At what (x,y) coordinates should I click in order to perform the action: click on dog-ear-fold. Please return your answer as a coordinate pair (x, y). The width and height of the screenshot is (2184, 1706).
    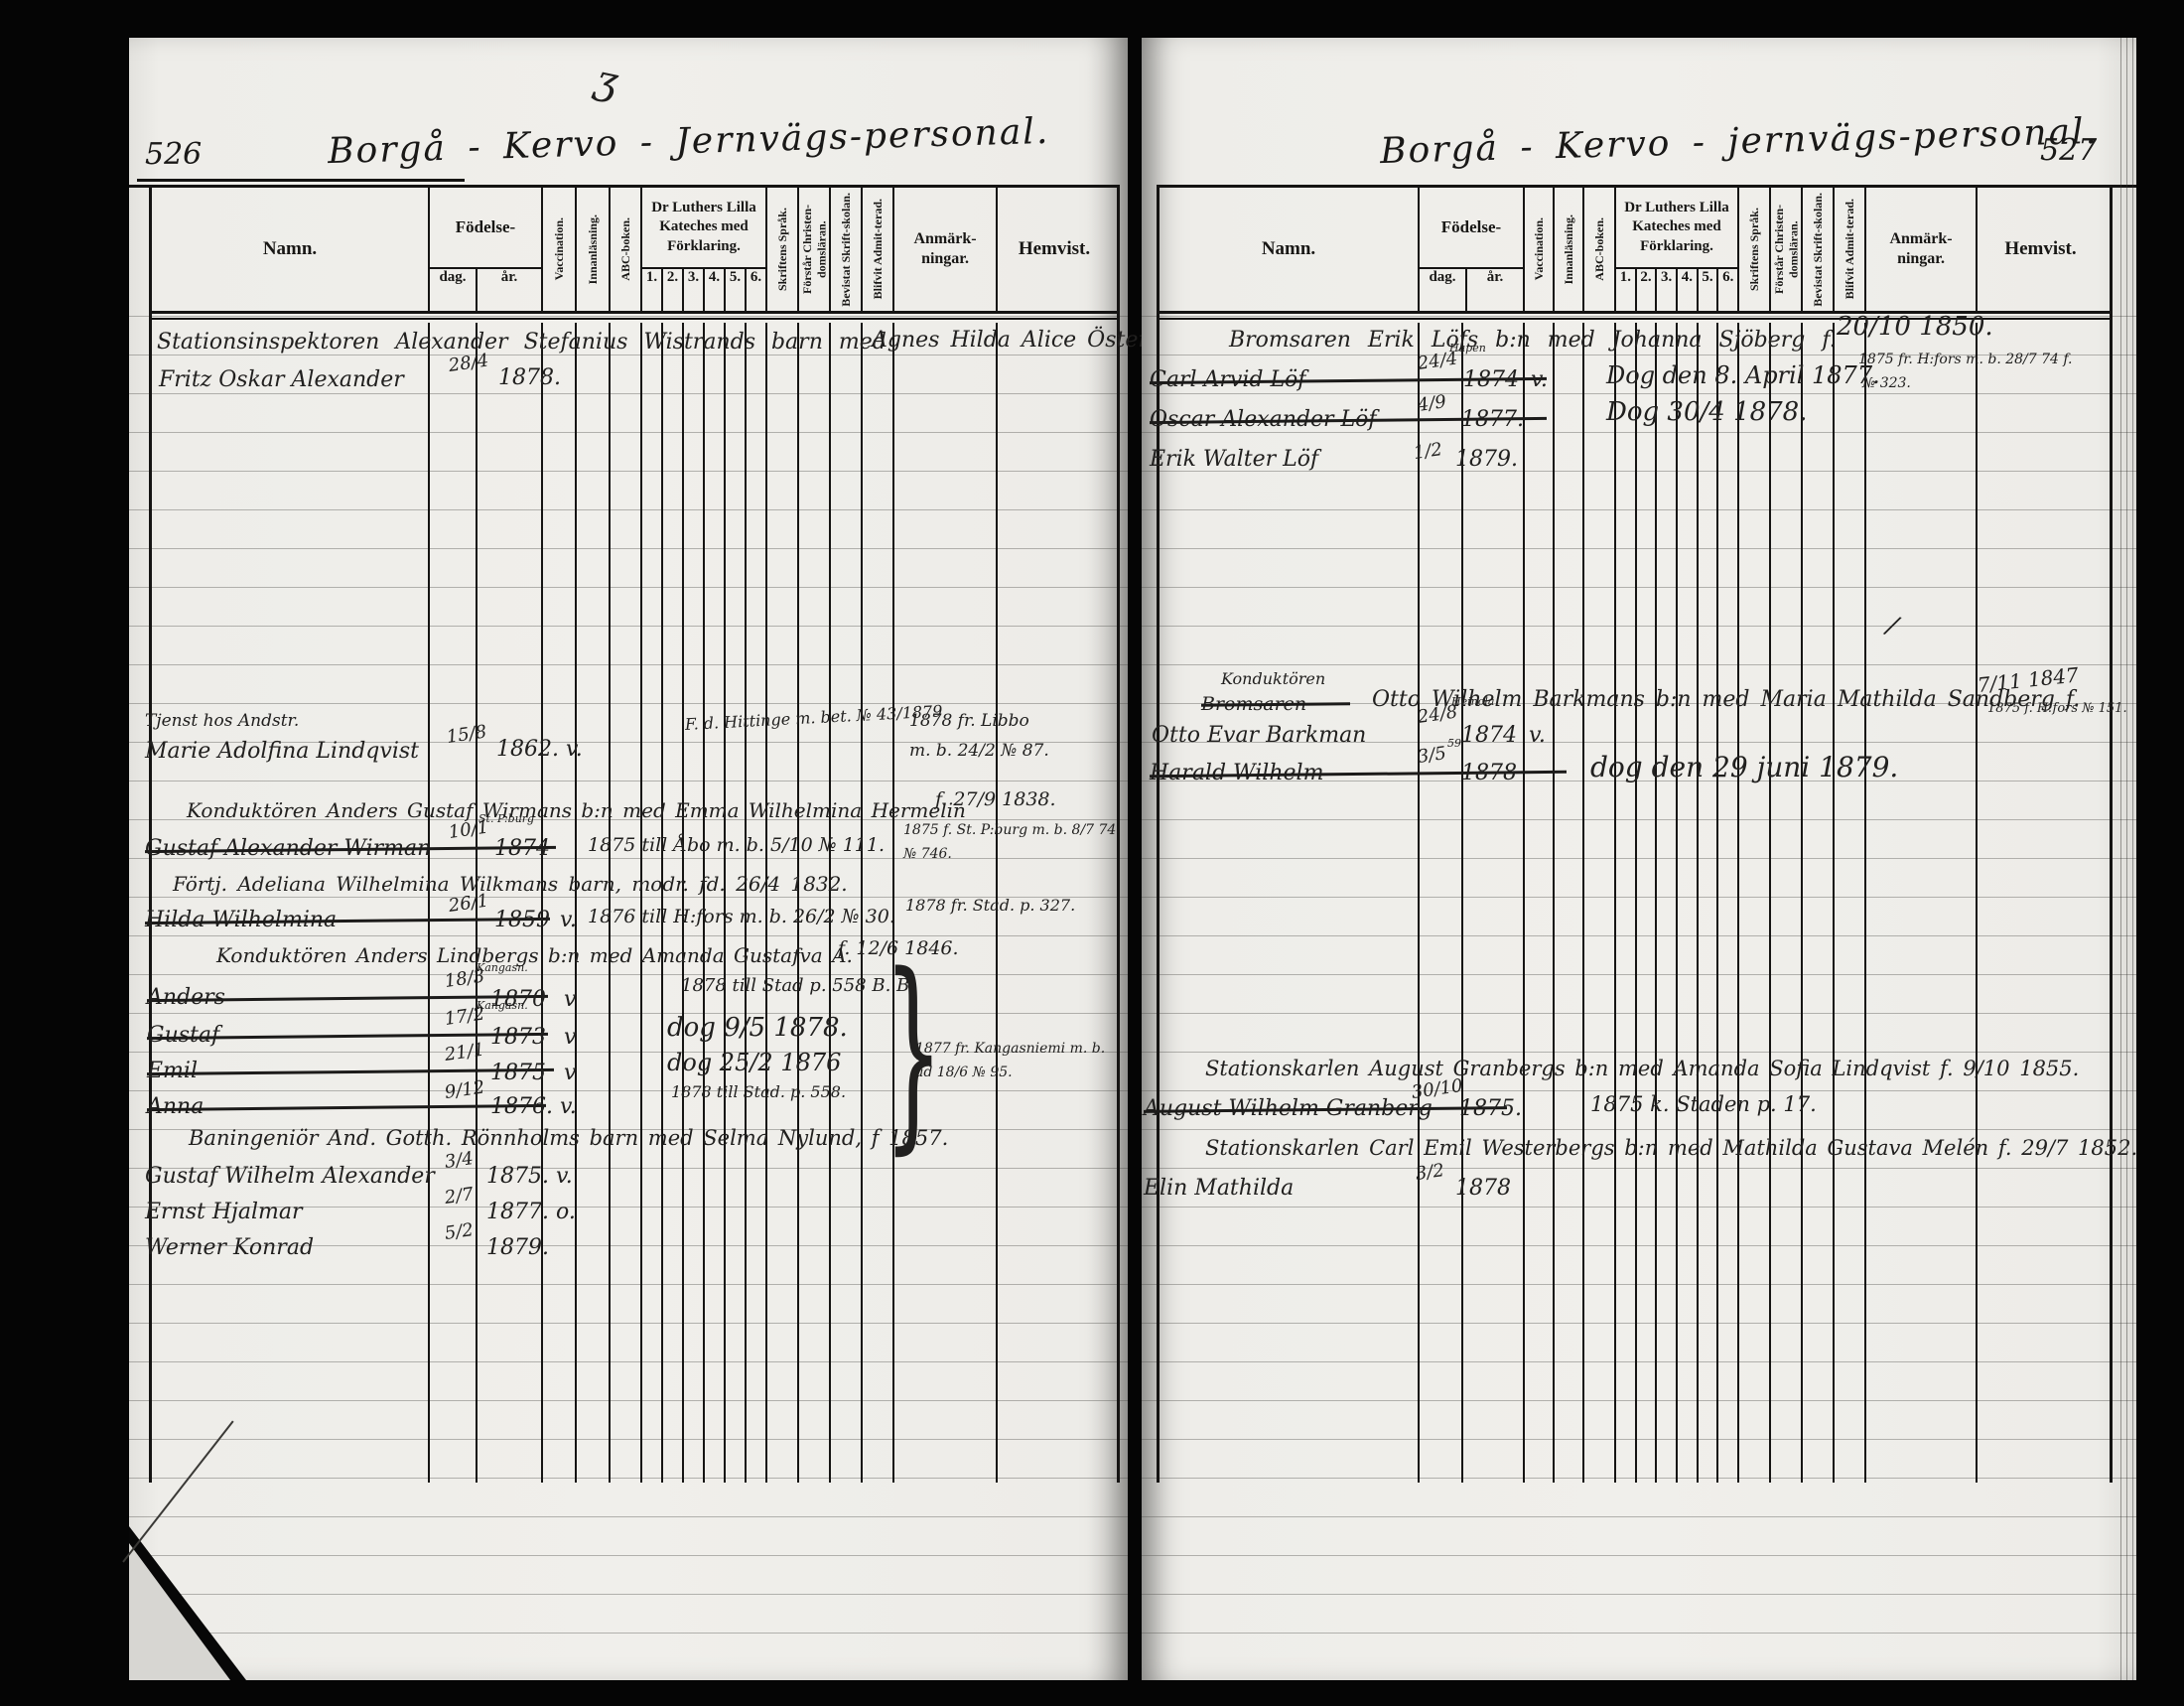
    Looking at the image, I should click on (179, 1611).